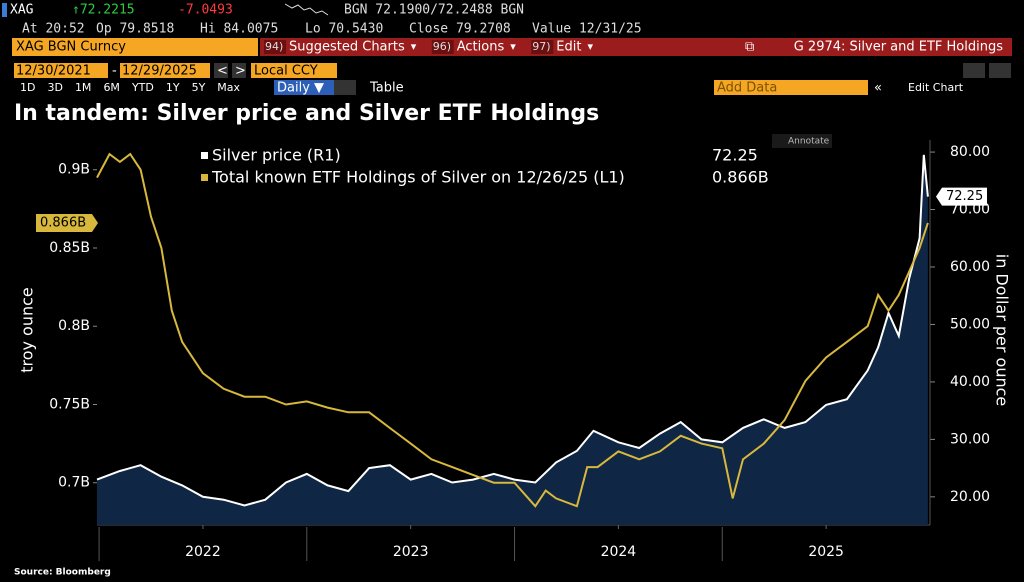 The width and height of the screenshot is (1024, 582). Describe the element at coordinates (809, 142) in the screenshot. I see `annotate: Annotate` at that location.